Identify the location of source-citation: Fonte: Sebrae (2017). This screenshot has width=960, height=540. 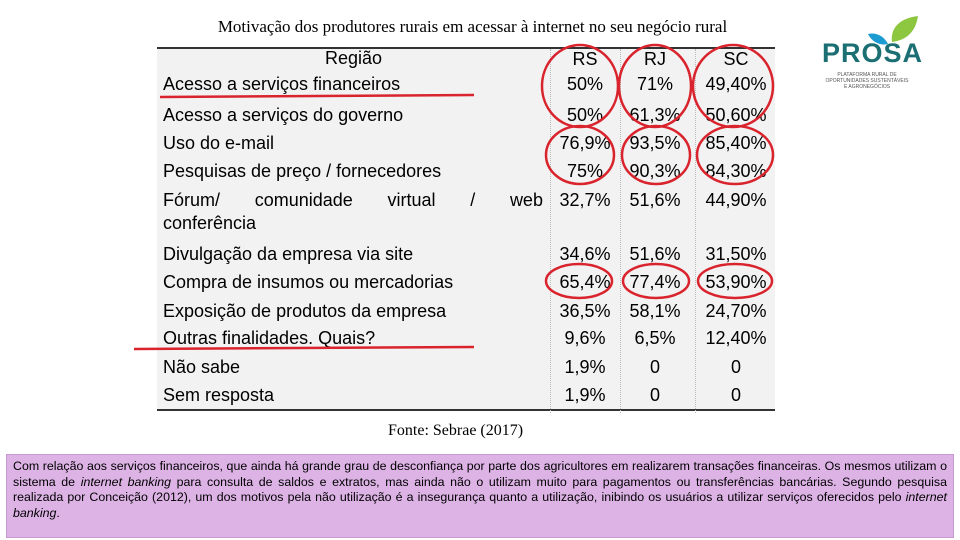
(456, 430).